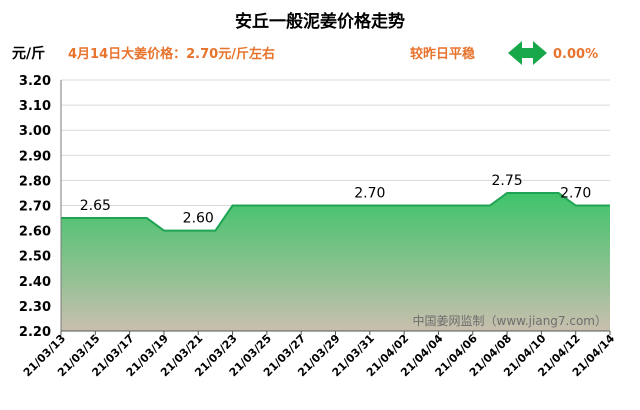  Describe the element at coordinates (171, 54) in the screenshot. I see `price-summary: 4月14日大姜价格：2.70元/斤左右` at that location.